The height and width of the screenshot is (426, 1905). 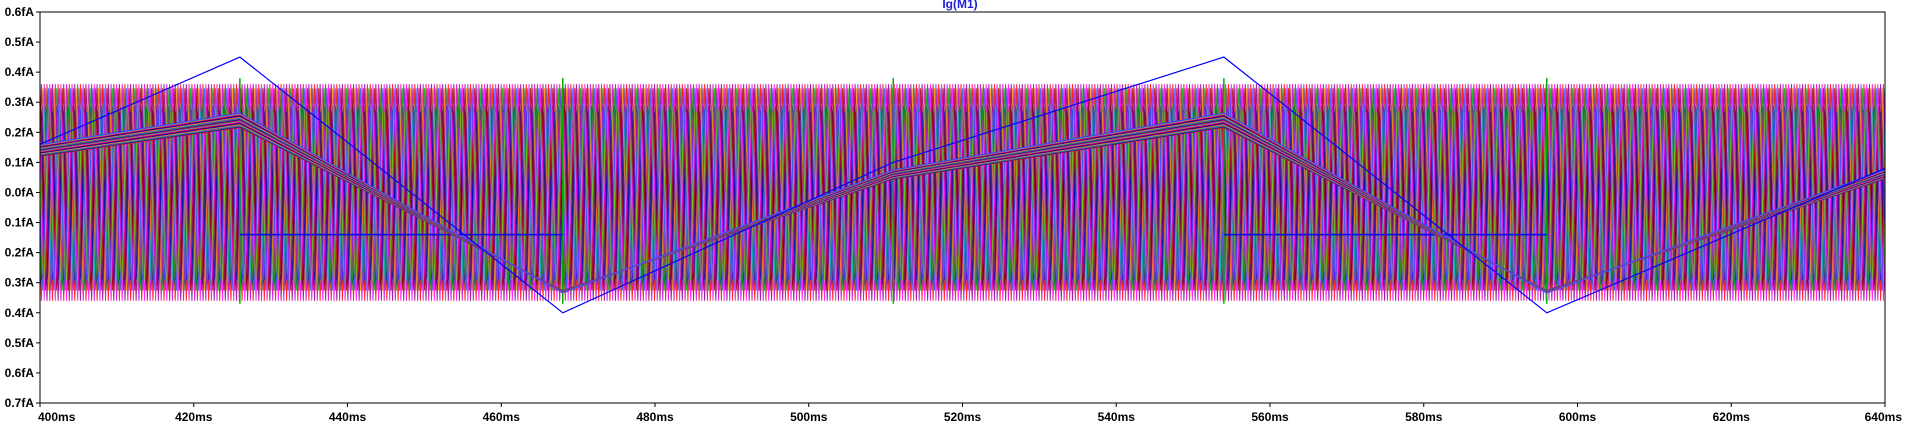 I want to click on x-tick-label-10: 580ms, so click(x=1424, y=417).